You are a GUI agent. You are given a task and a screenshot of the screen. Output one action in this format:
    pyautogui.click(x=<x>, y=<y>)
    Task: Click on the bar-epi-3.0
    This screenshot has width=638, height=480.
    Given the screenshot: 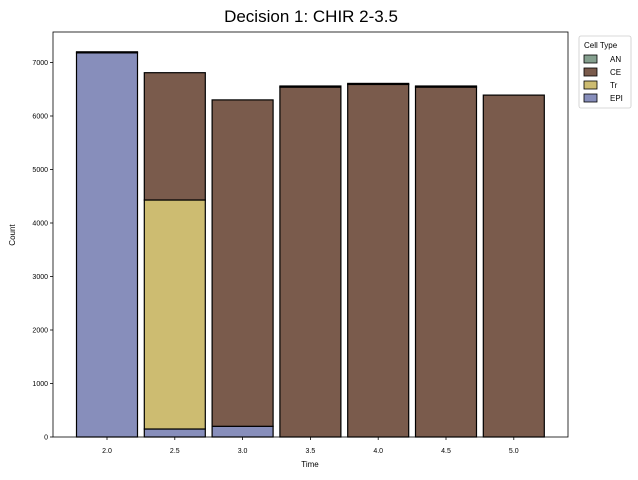 What is the action you would take?
    pyautogui.click(x=242, y=431)
    